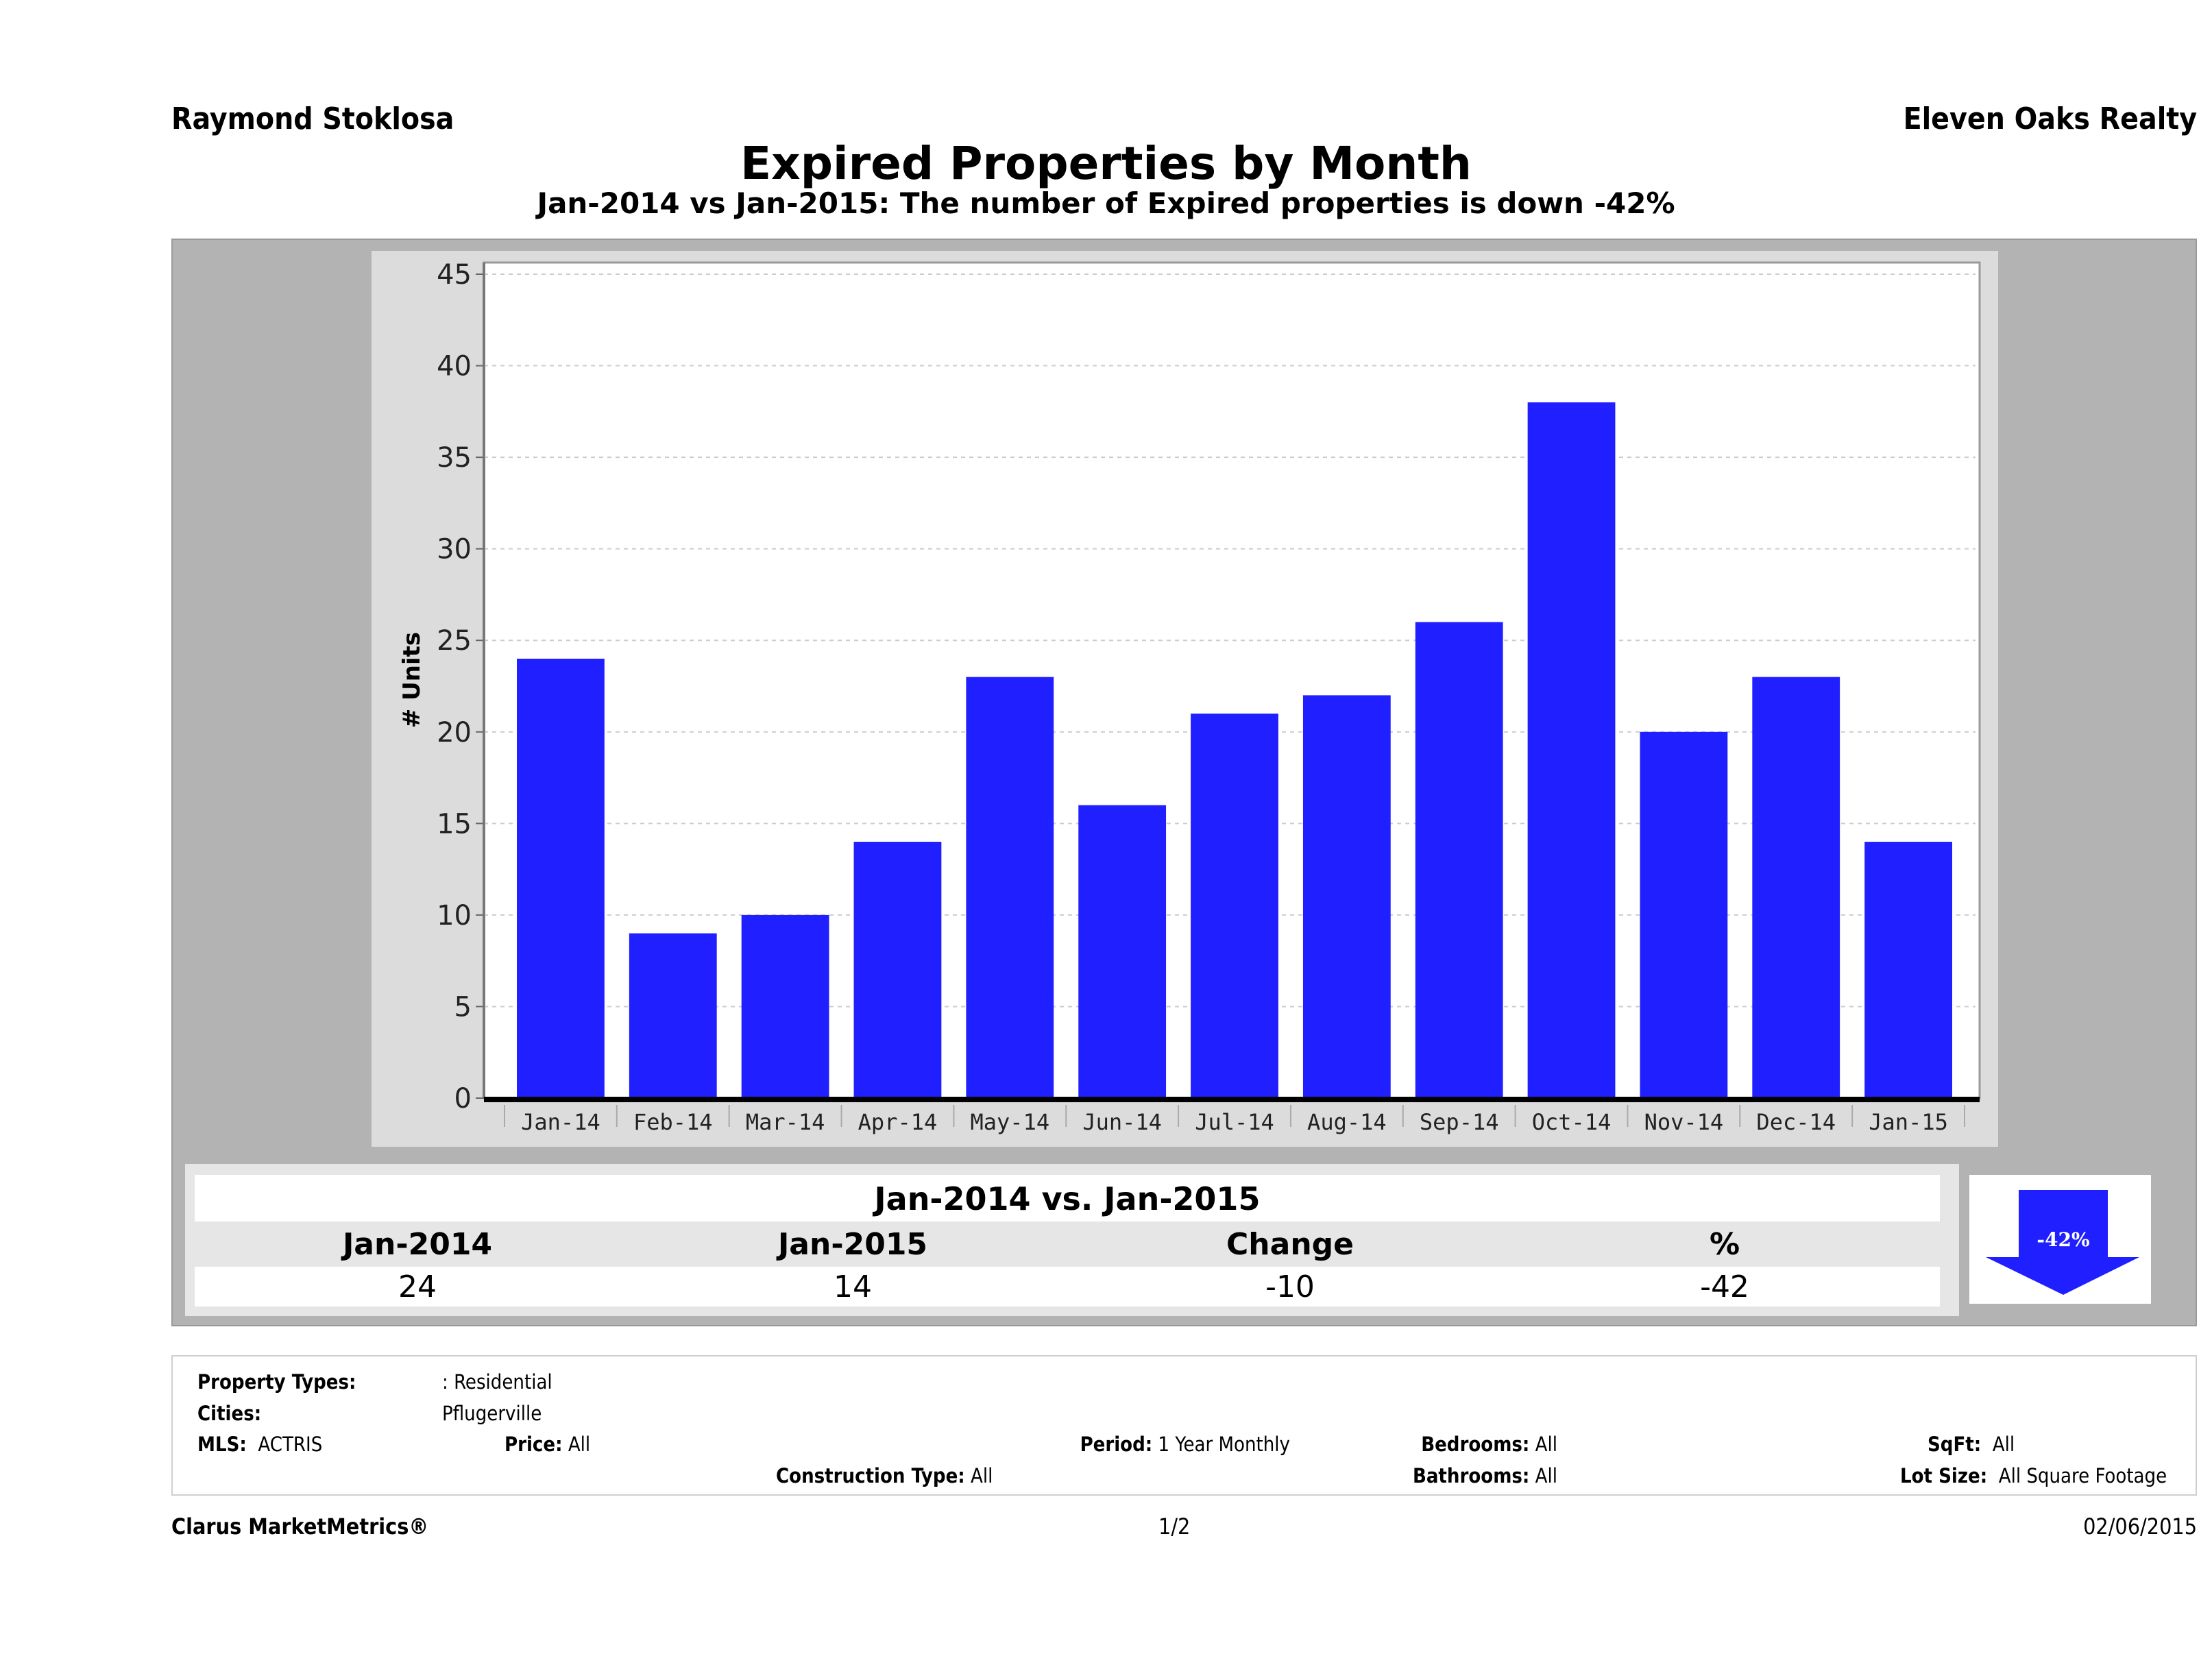 This screenshot has width=2212, height=1678. I want to click on label: MLS:, so click(222, 1445).